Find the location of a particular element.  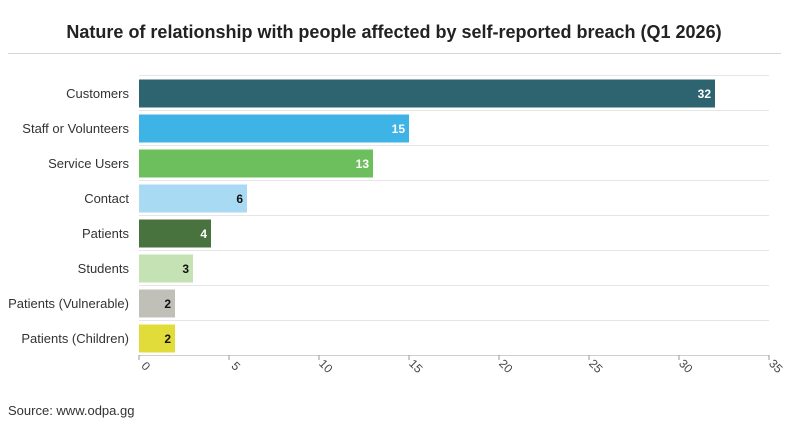

source-note: Source: www.odpa.gg is located at coordinates (71, 410).